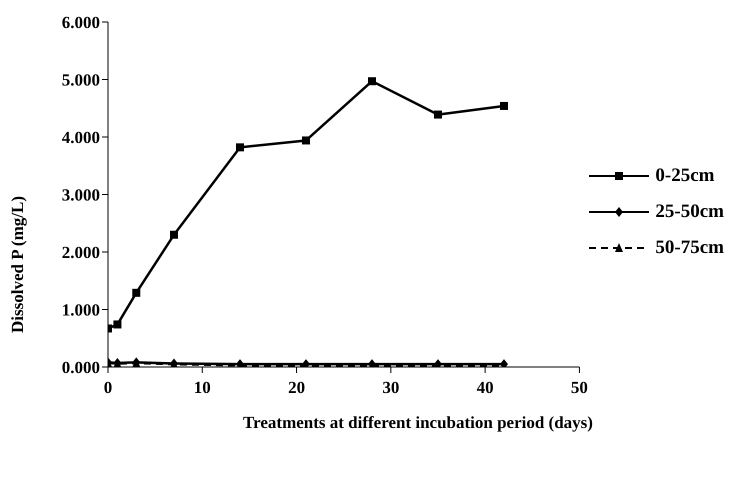  I want to click on x-tick-label: 50, so click(579, 388).